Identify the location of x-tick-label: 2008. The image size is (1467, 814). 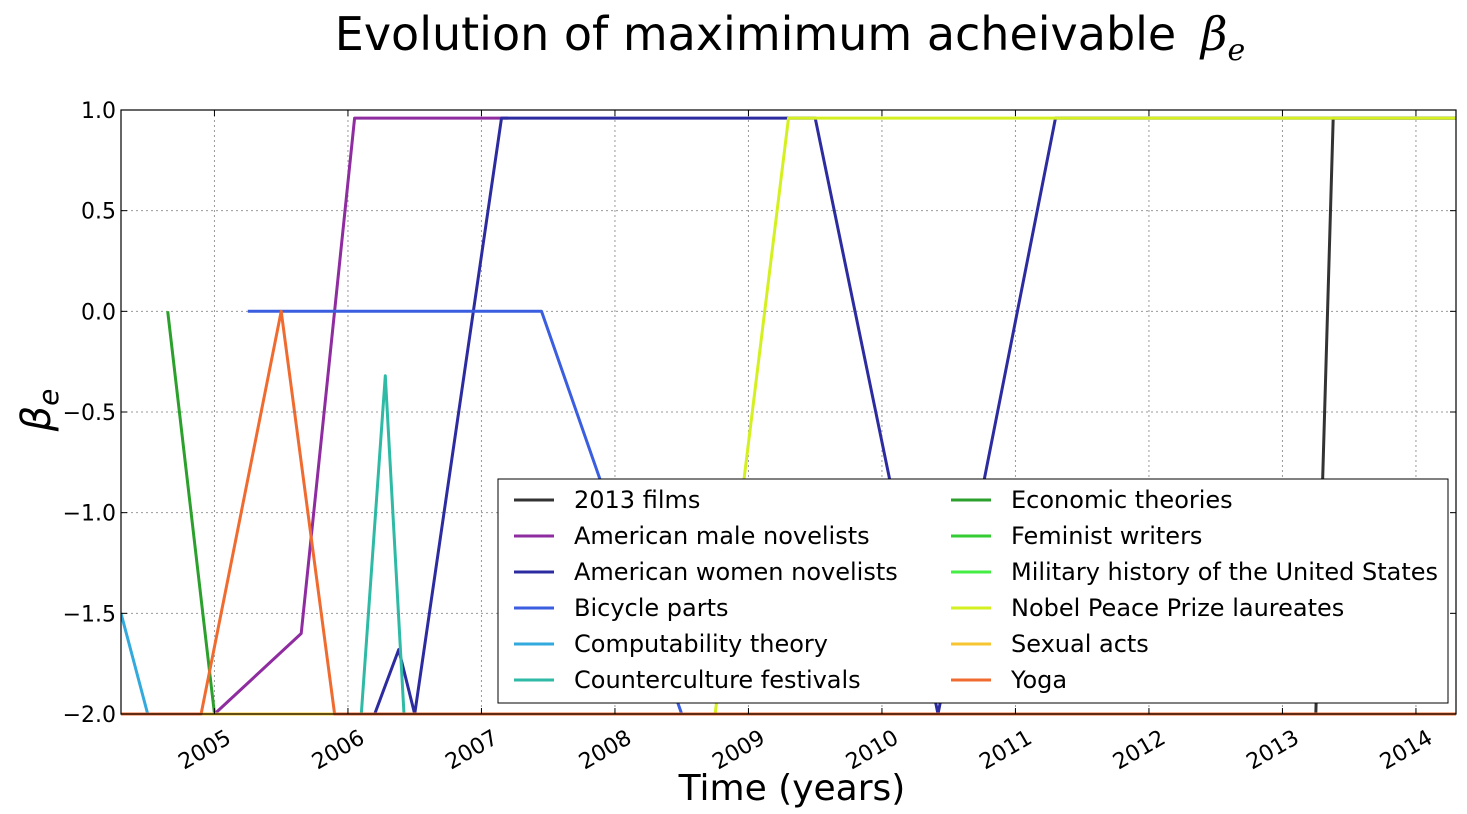
(605, 751).